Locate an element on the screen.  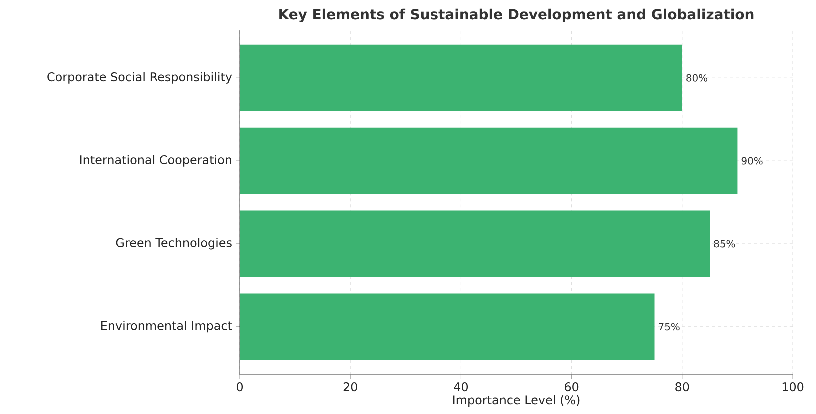
y-tick-label: International Cooperation is located at coordinates (156, 161).